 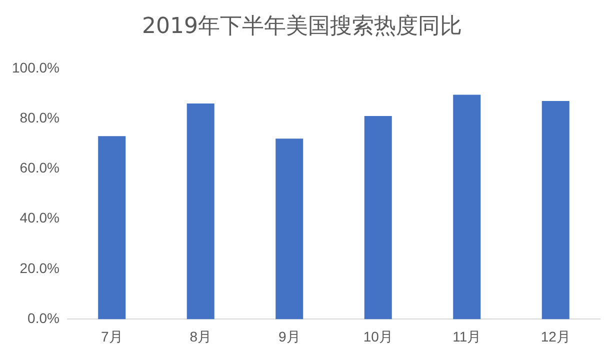 What do you see at coordinates (40, 218) in the screenshot?
I see `y-tick-label: 40.0%` at bounding box center [40, 218].